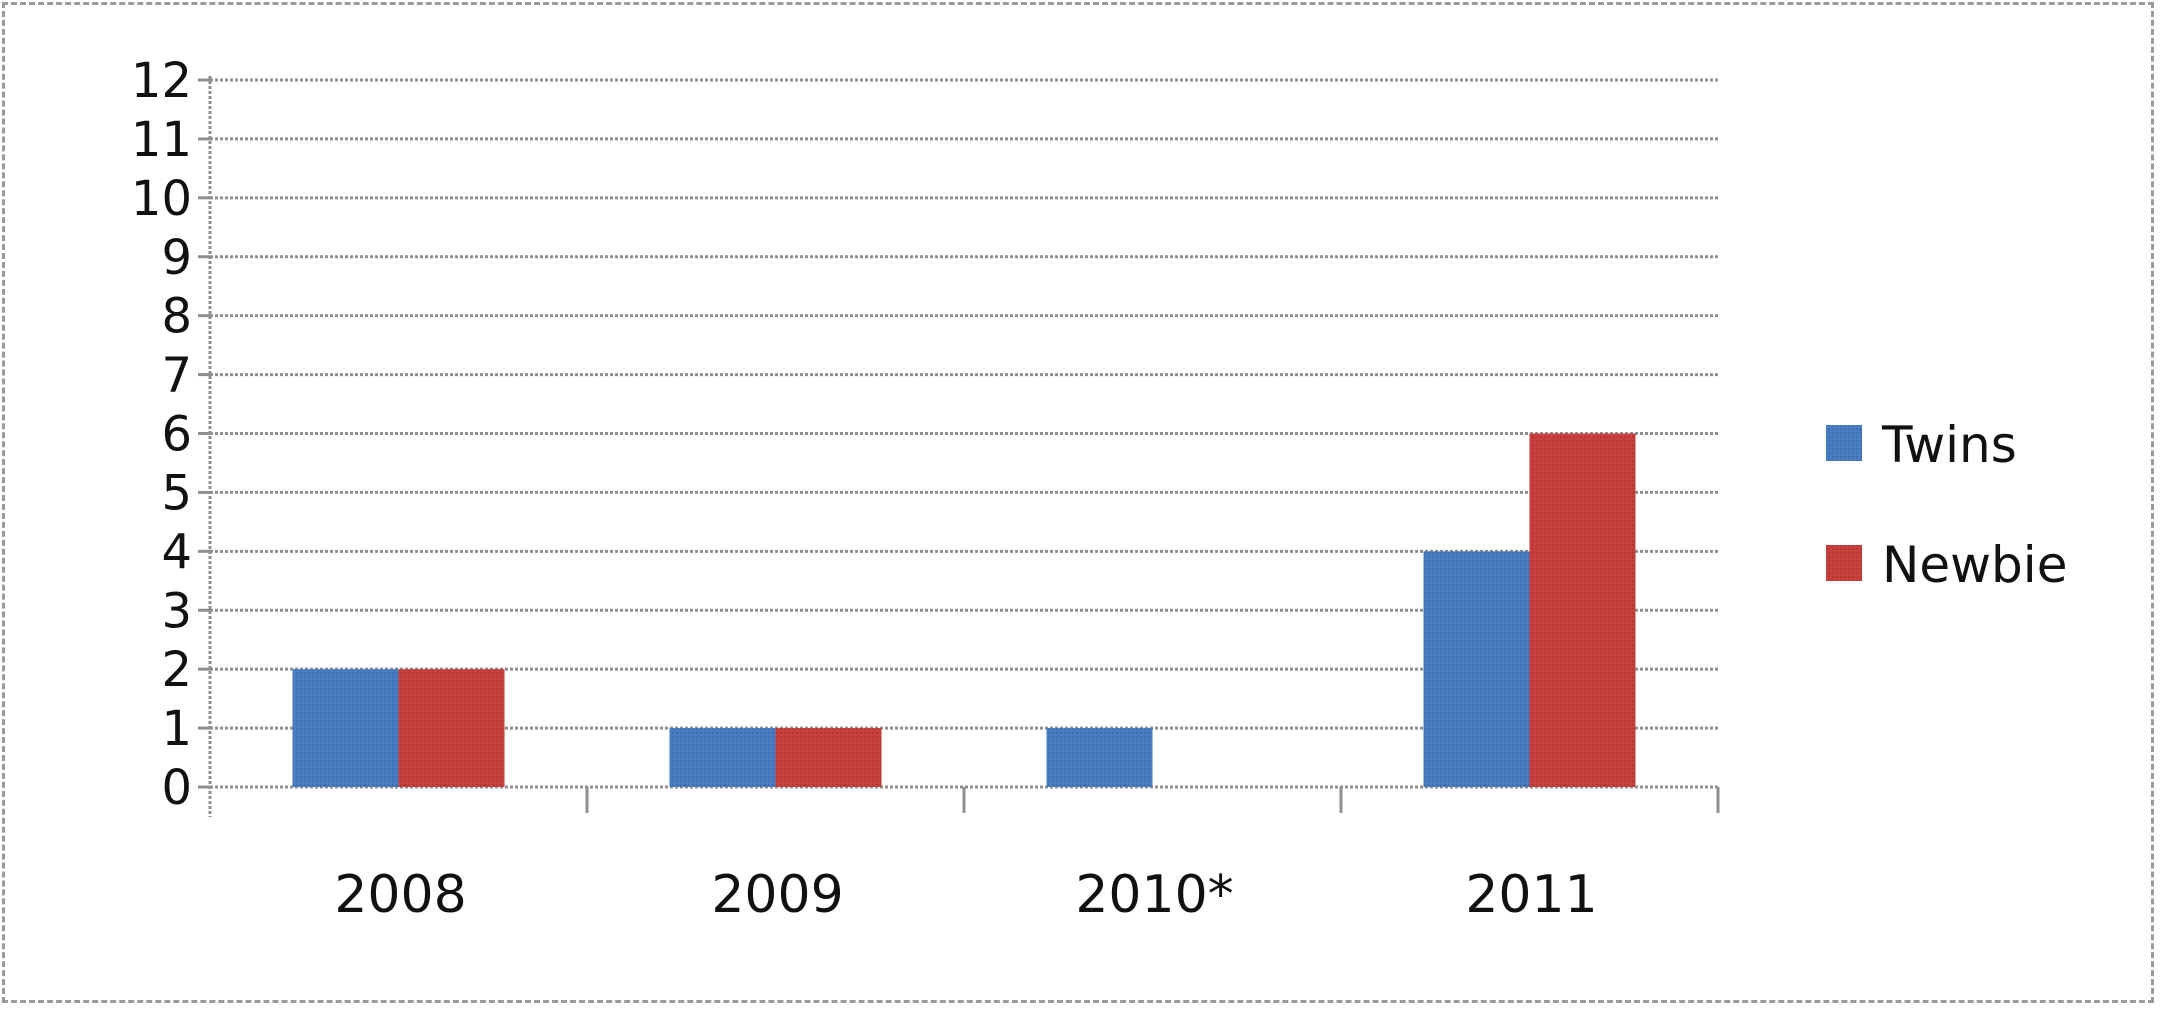 The image size is (2160, 1009). Describe the element at coordinates (1946, 505) in the screenshot. I see `legend: Twins Newbie` at that location.